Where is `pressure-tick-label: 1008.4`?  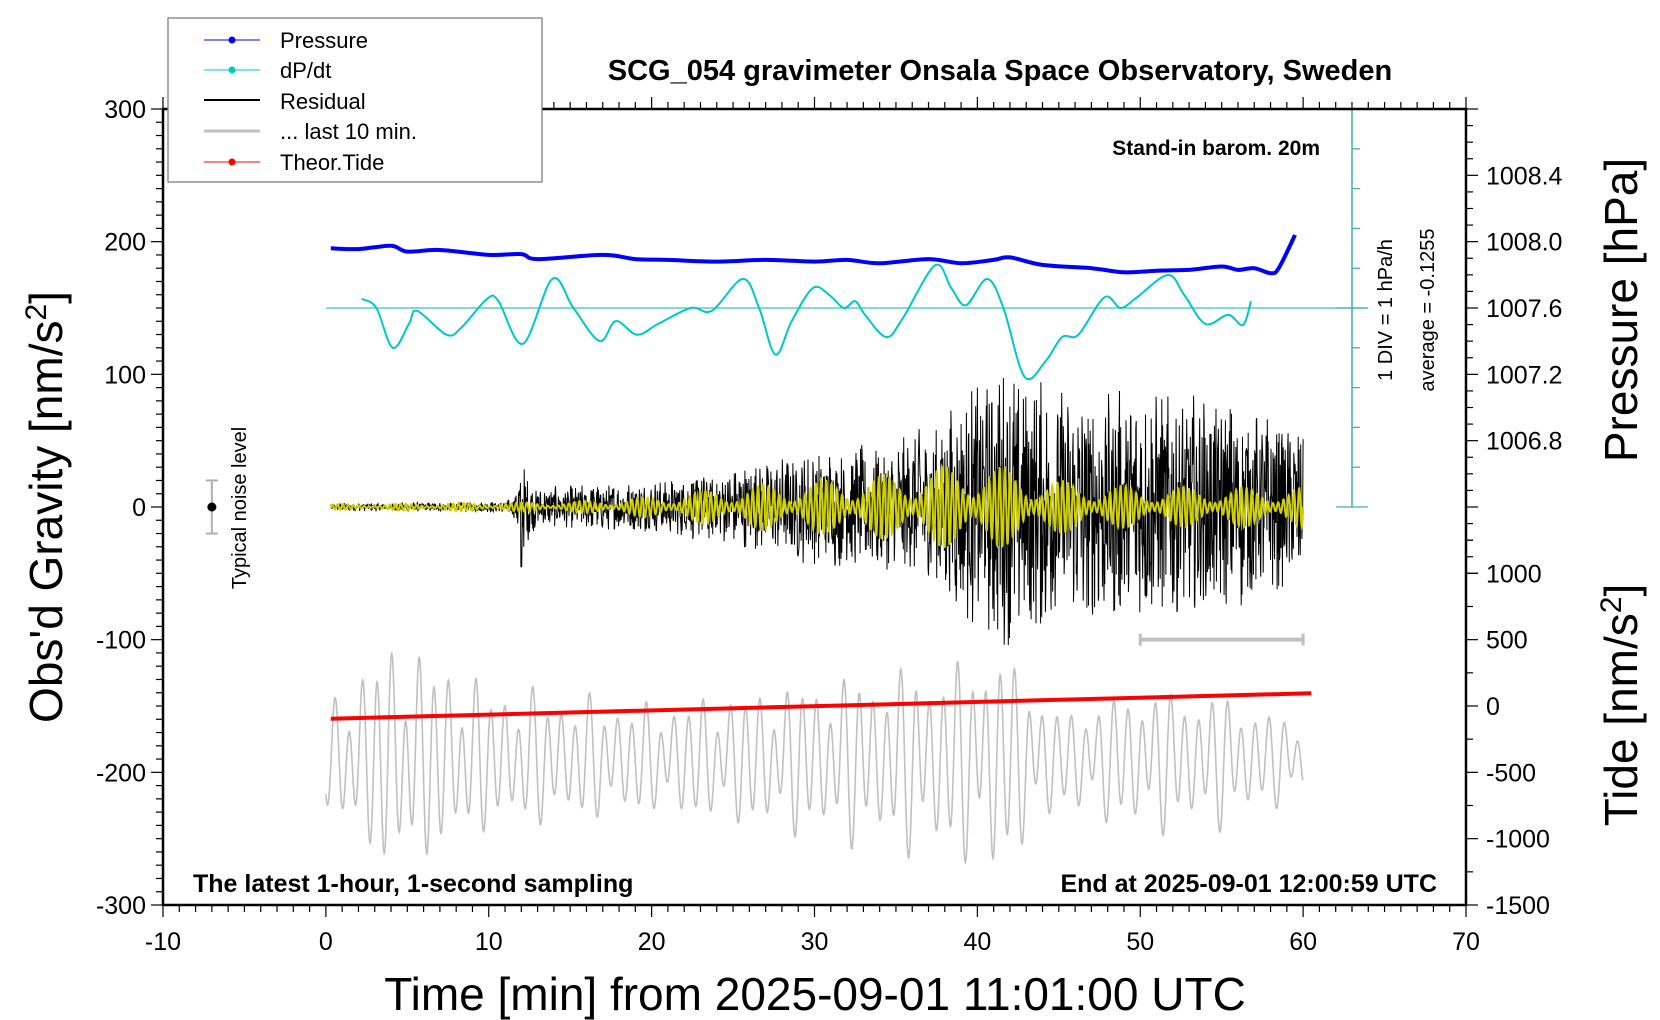 pressure-tick-label: 1008.4 is located at coordinates (1524, 176).